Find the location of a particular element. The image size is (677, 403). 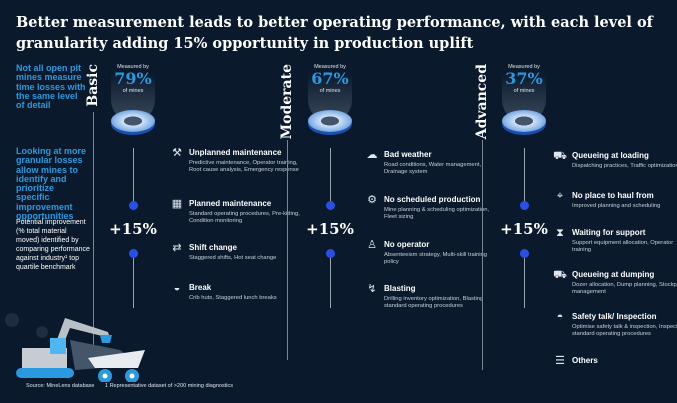

measured-pct: 79% is located at coordinates (133, 78).